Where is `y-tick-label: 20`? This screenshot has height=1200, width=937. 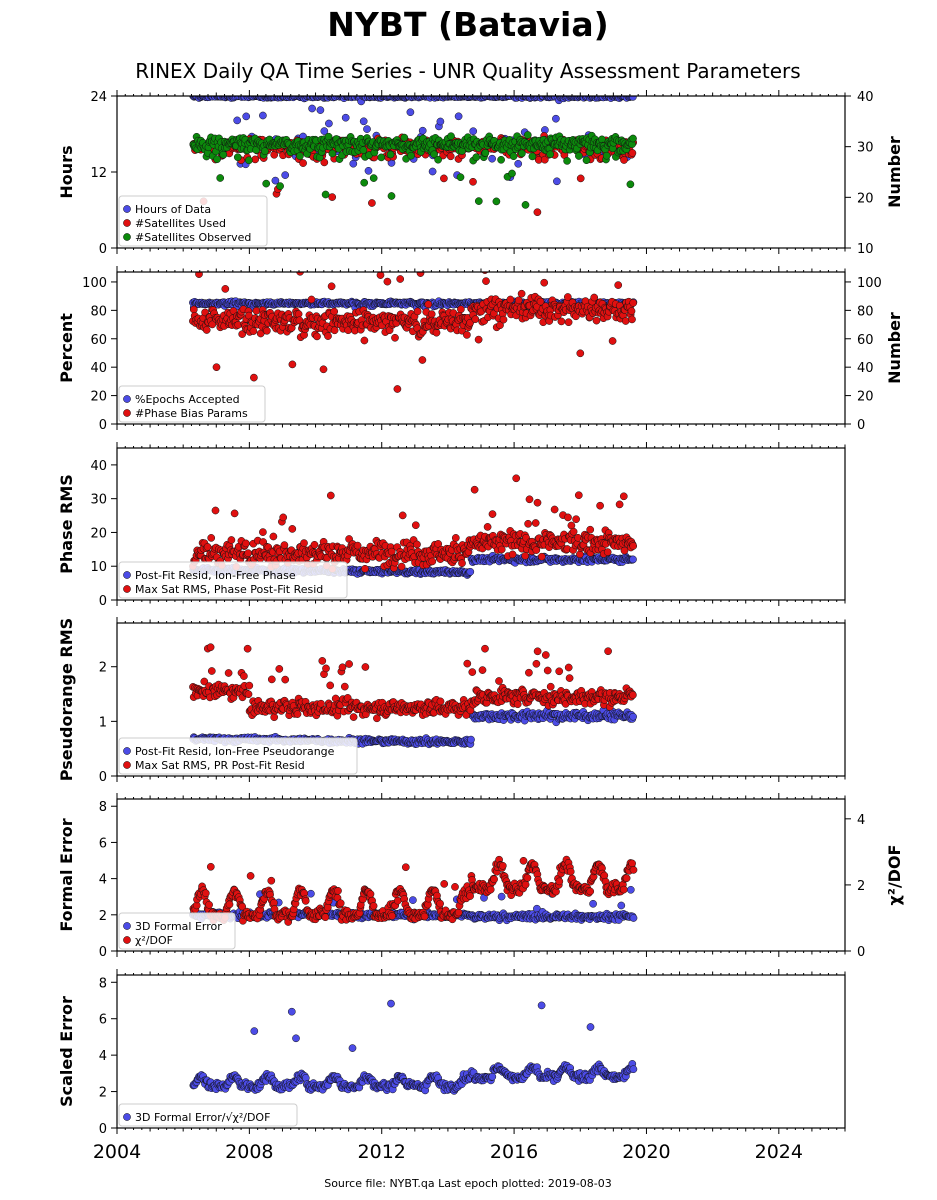
y-tick-label: 20 is located at coordinates (98, 397).